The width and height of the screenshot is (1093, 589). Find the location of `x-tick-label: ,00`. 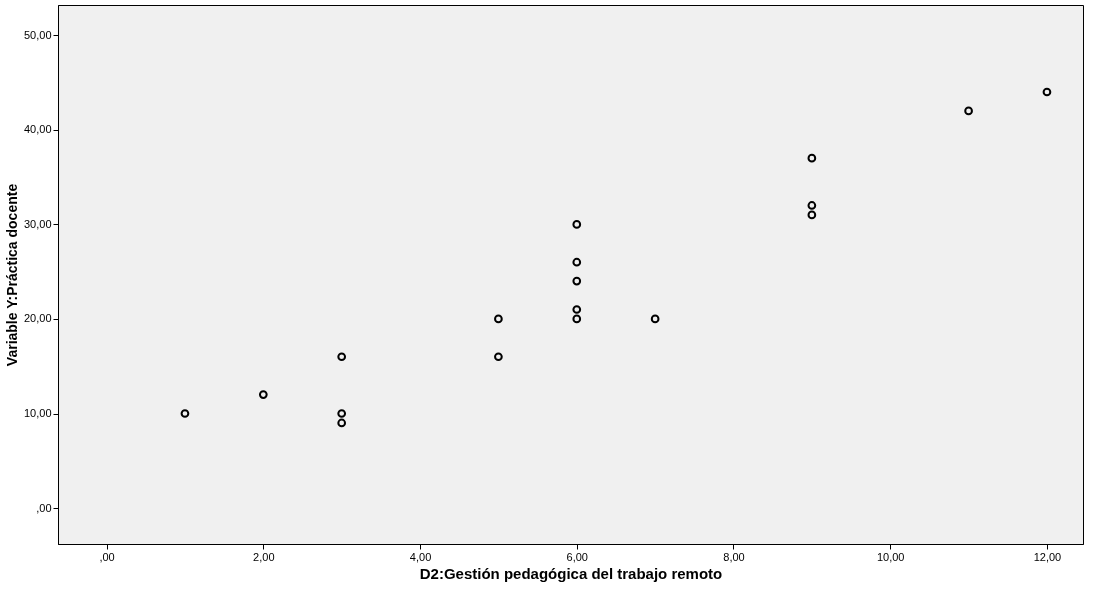

x-tick-label: ,00 is located at coordinates (107, 556).